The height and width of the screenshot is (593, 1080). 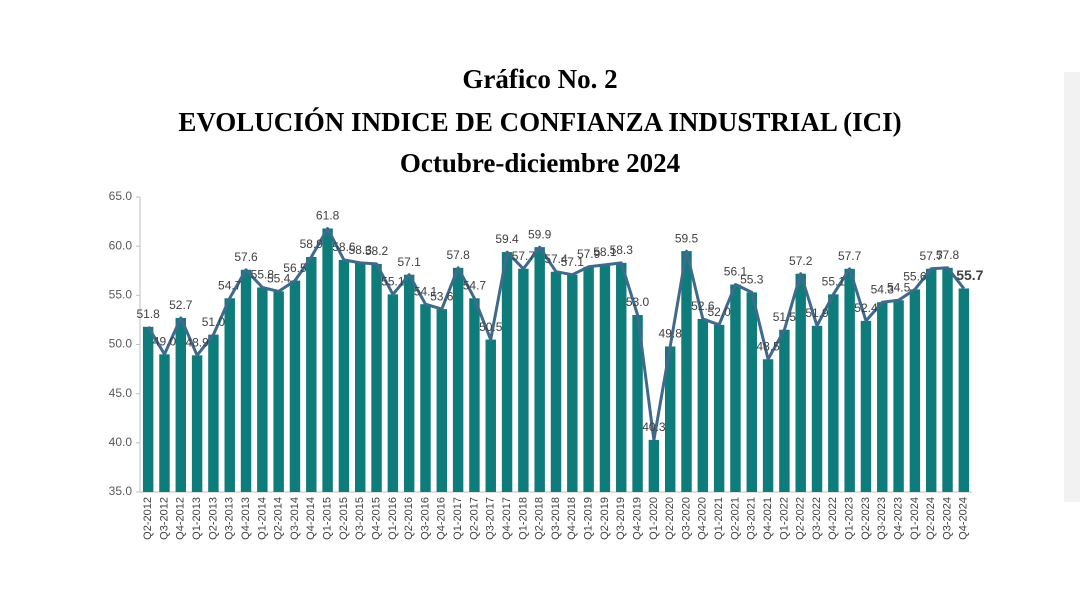 What do you see at coordinates (686, 518) in the screenshot?
I see `x-tick-label: Q3-2020` at bounding box center [686, 518].